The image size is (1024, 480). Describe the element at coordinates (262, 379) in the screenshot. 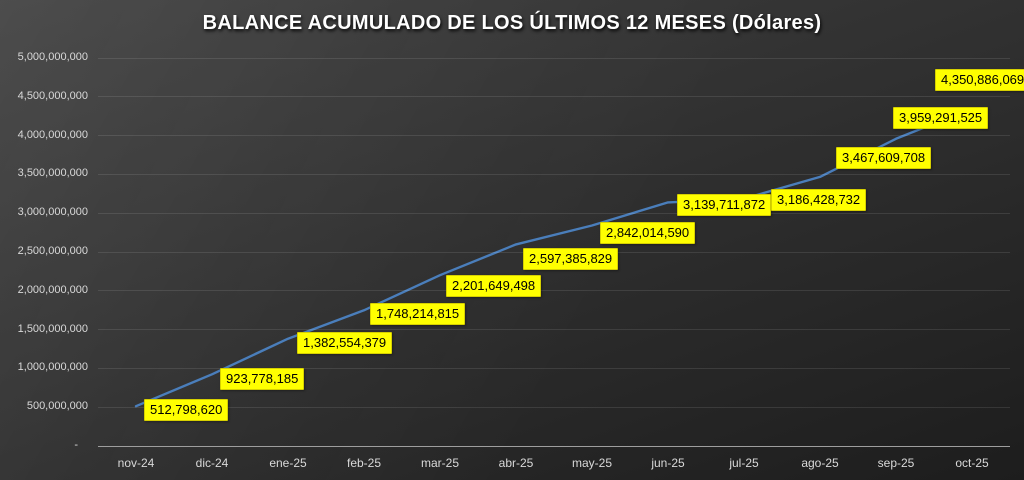

I see `data-point-label: 923,778,185` at that location.